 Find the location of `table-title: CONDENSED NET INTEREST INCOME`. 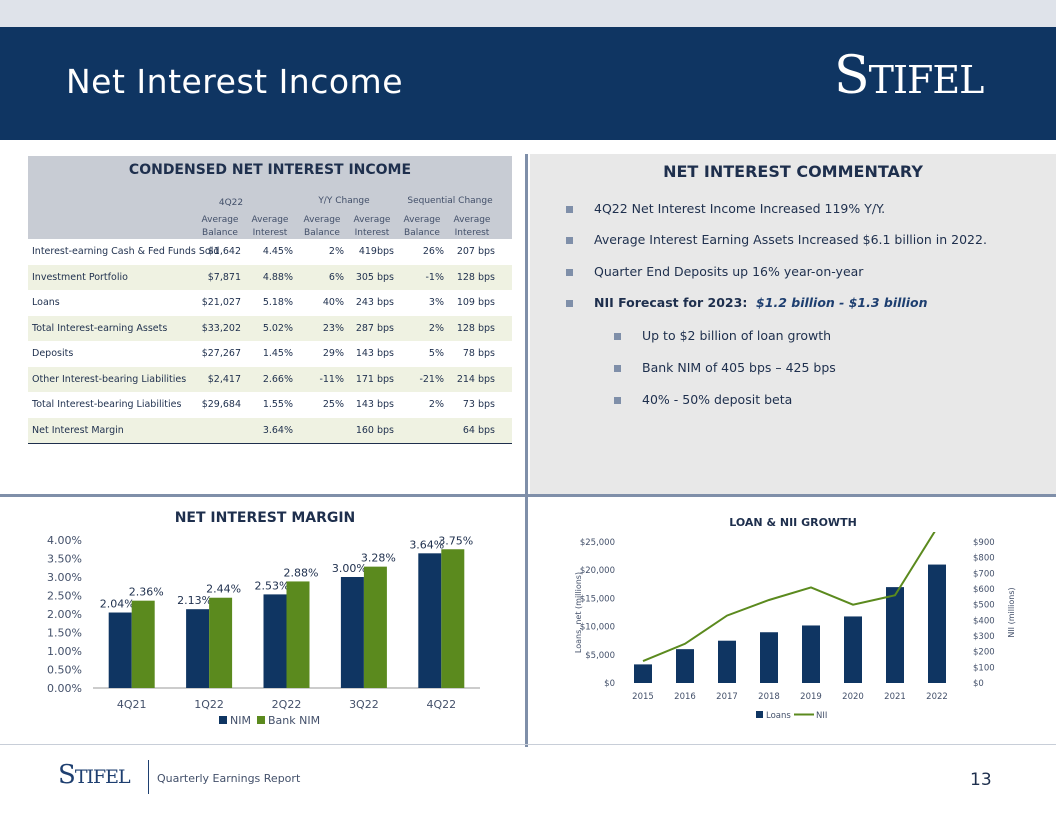

table-title: CONDENSED NET INTEREST INCOME is located at coordinates (270, 170).